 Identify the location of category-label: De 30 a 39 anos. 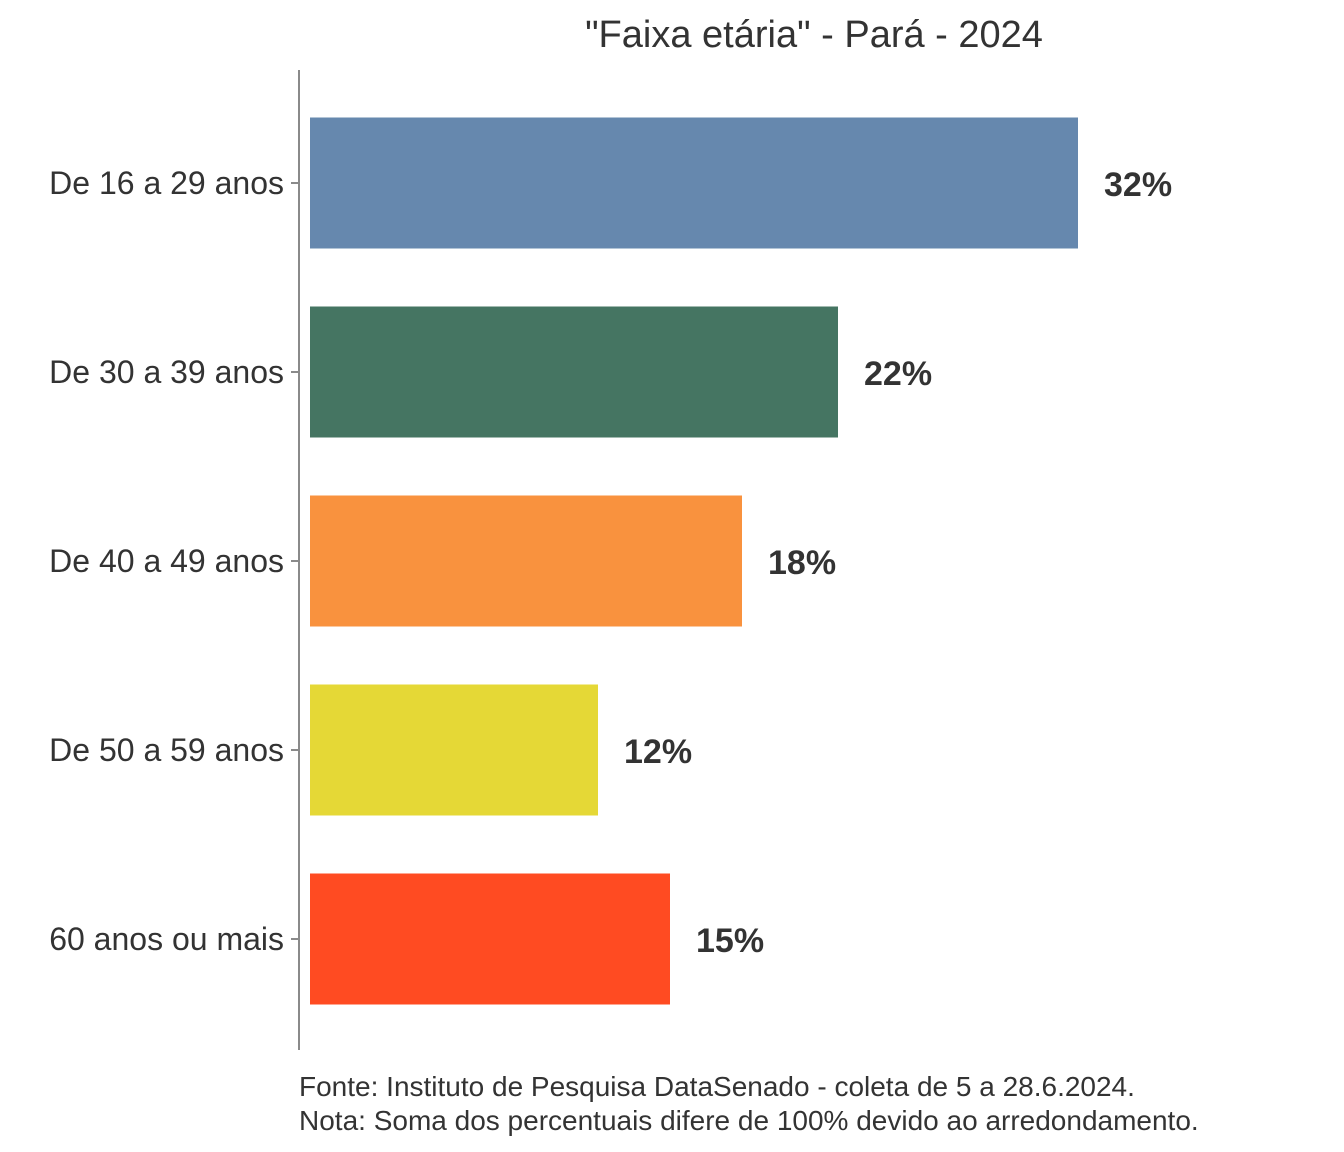
(166, 372).